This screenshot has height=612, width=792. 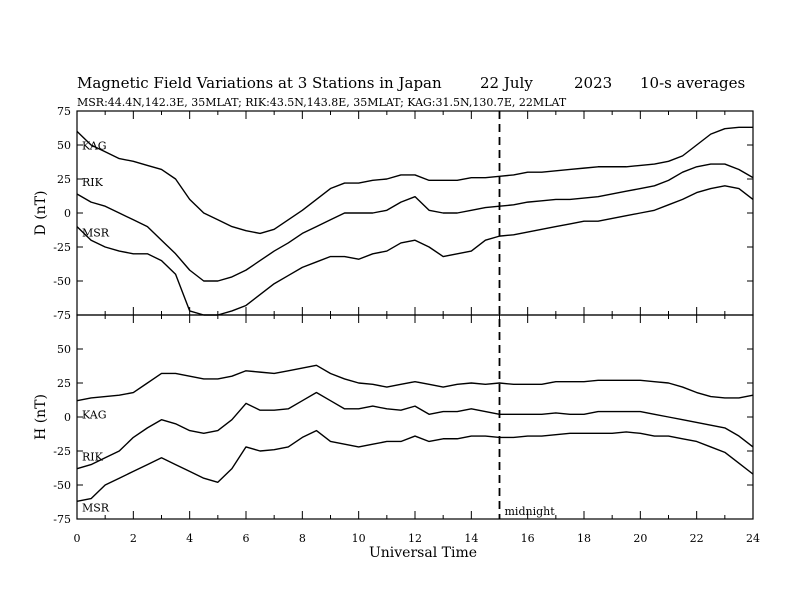 What do you see at coordinates (584, 538) in the screenshot?
I see `x-tick-label: 18` at bounding box center [584, 538].